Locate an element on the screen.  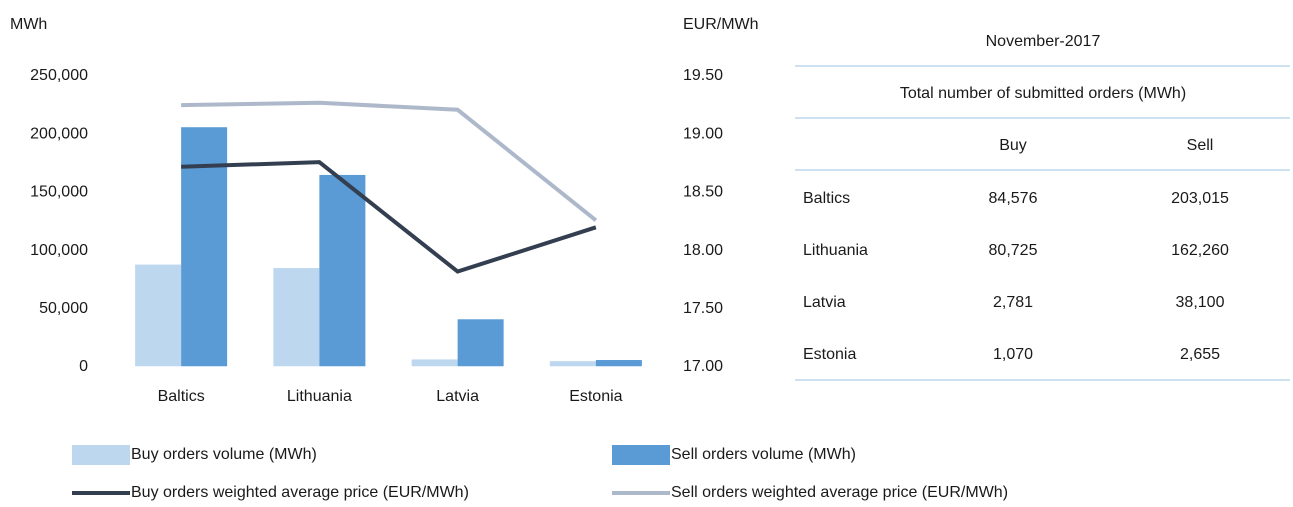
table-cell: 80,725 is located at coordinates (1013, 250).